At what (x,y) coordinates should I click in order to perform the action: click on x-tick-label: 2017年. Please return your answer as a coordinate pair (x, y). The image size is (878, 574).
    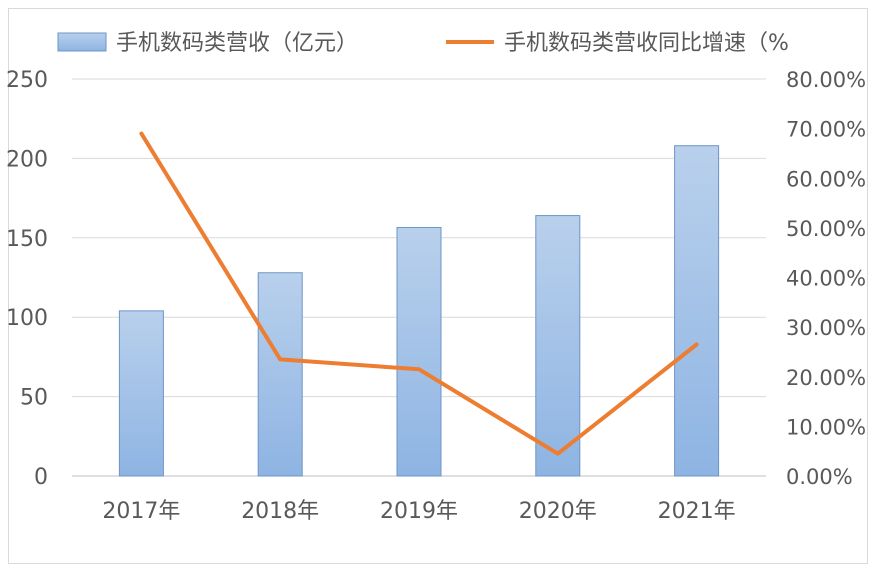
    Looking at the image, I should click on (141, 511).